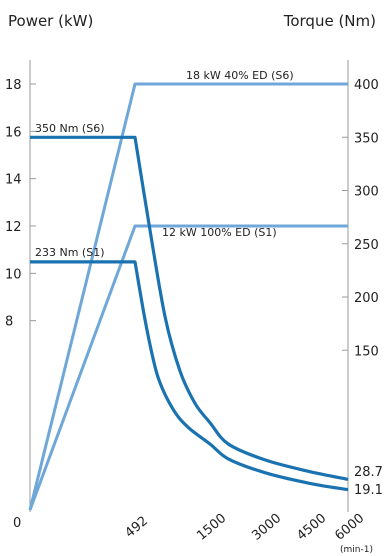 The width and height of the screenshot is (384, 556). Describe the element at coordinates (17, 523) in the screenshot. I see `x-origin-label: 0` at that location.